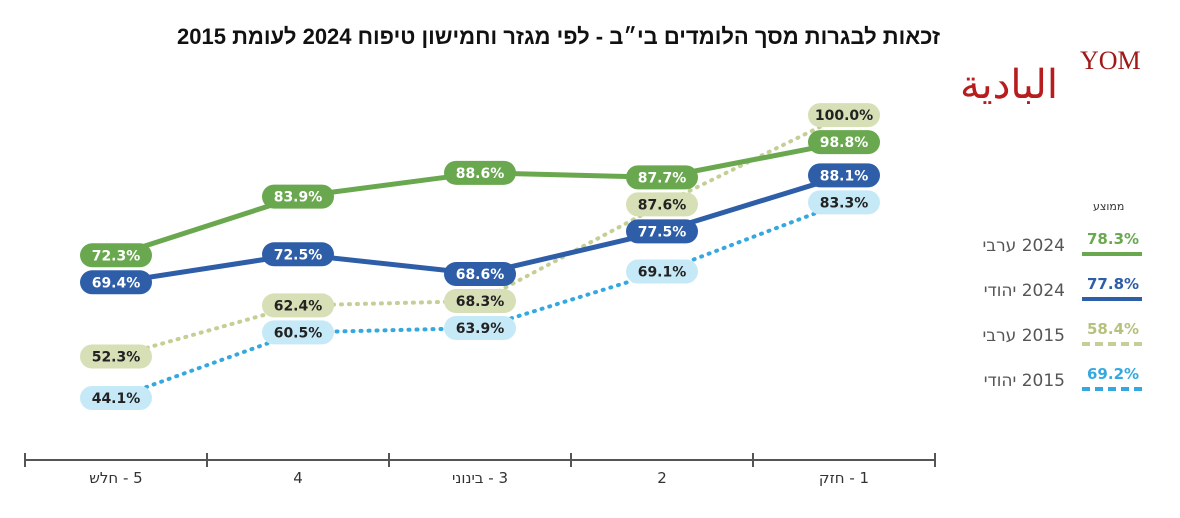  I want to click on data-label: 87.7%, so click(662, 178).